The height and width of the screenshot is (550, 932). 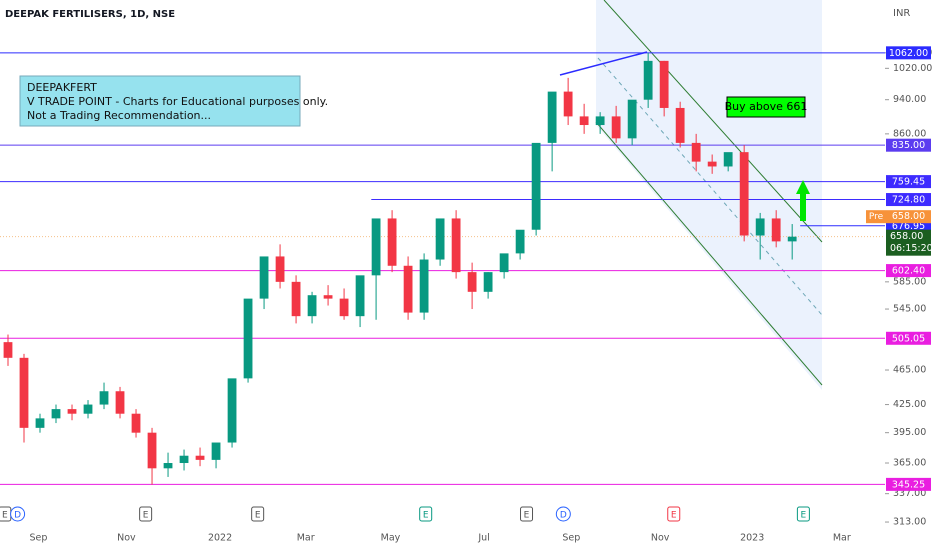 I want to click on channel-lower, so click(x=709, y=253).